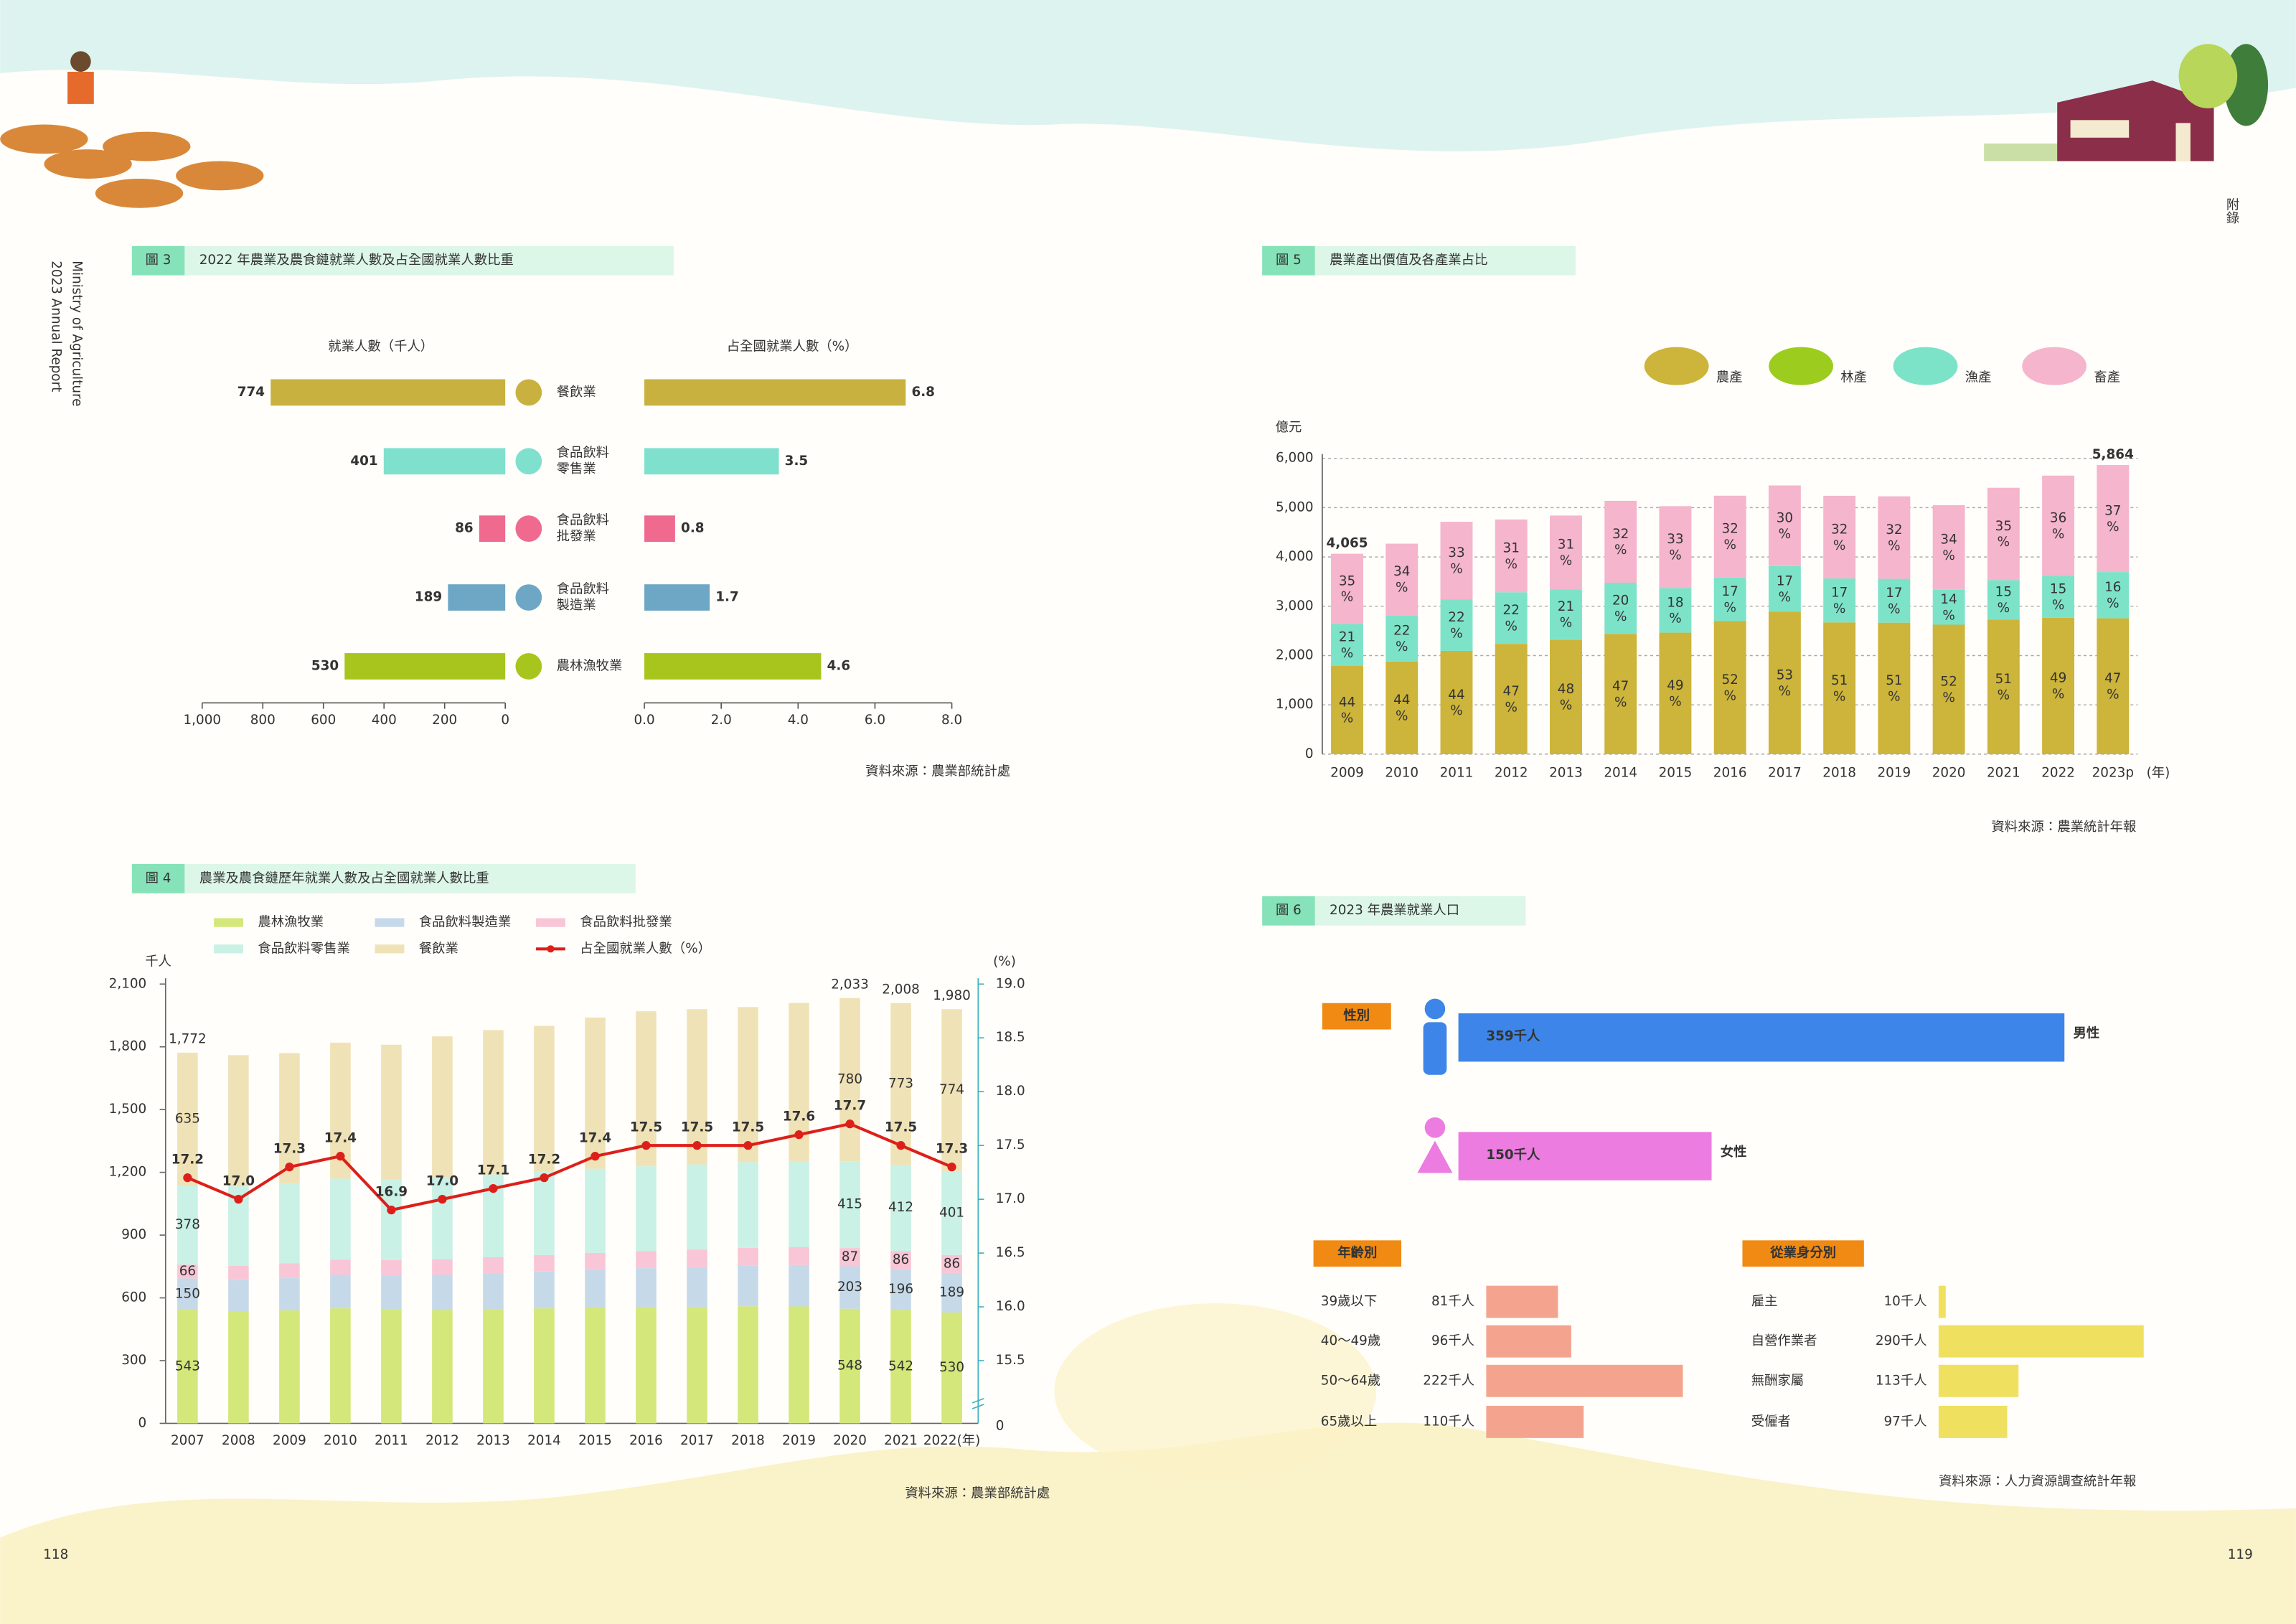  What do you see at coordinates (590, 665) in the screenshot?
I see `category-label: 農林漁牧業` at bounding box center [590, 665].